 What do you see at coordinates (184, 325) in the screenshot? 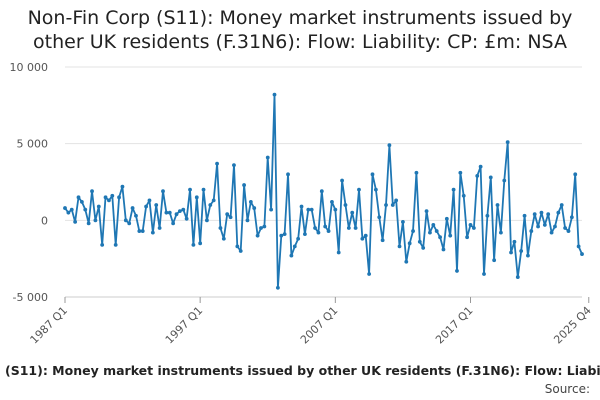
I see `x-tick-label: 1997 Q1` at bounding box center [184, 325].